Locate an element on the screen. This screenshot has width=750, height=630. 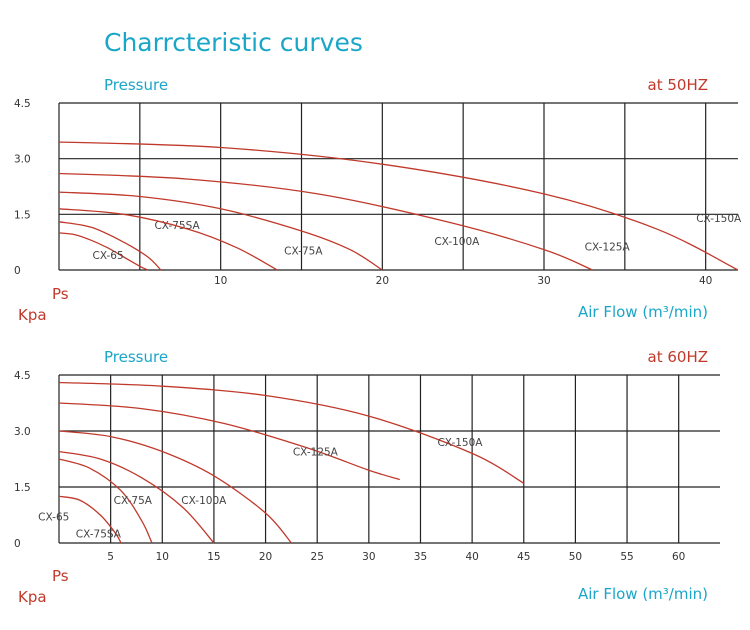
curve-label-cx-75sa: CX-75SA is located at coordinates (99, 534).